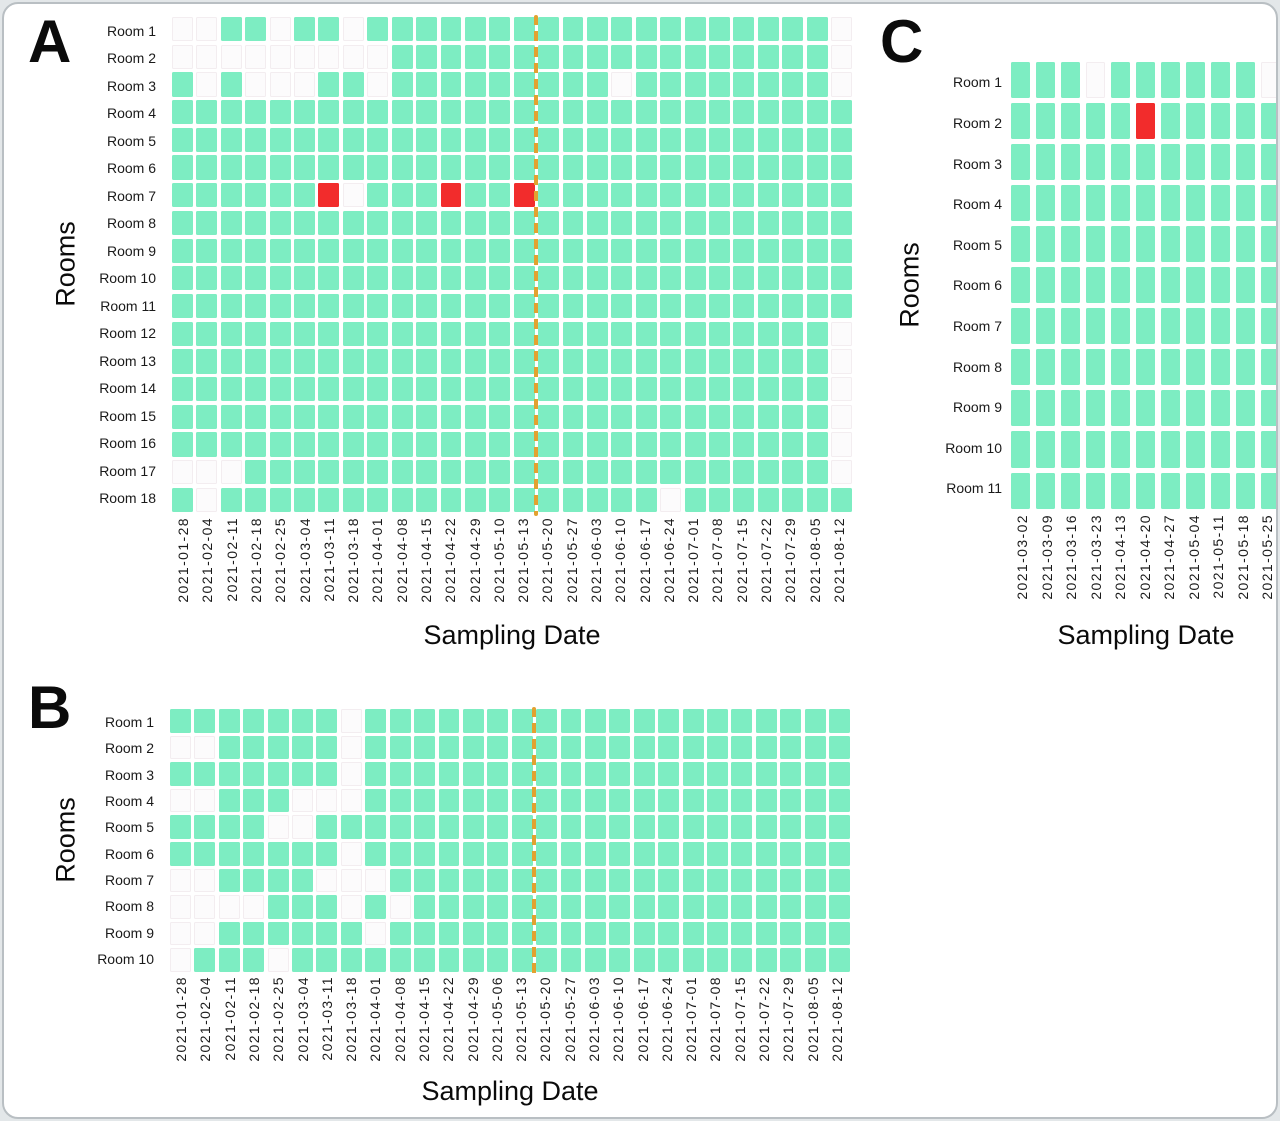  I want to click on y-tick-label: Room 2, so click(129, 748).